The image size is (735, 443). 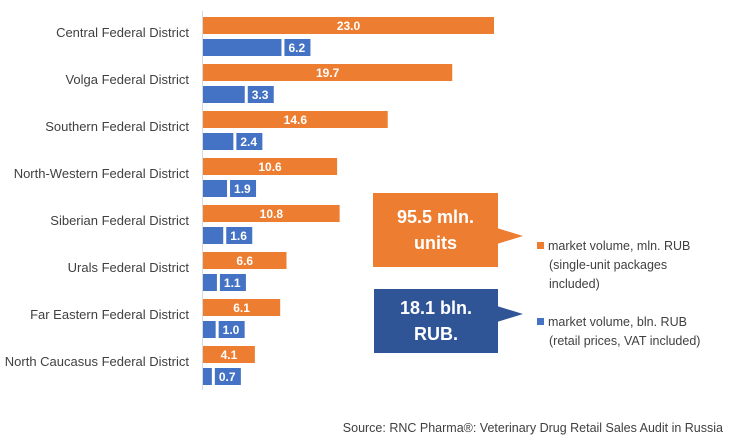 I want to click on callout-rub-line2: RUB., so click(x=436, y=334).